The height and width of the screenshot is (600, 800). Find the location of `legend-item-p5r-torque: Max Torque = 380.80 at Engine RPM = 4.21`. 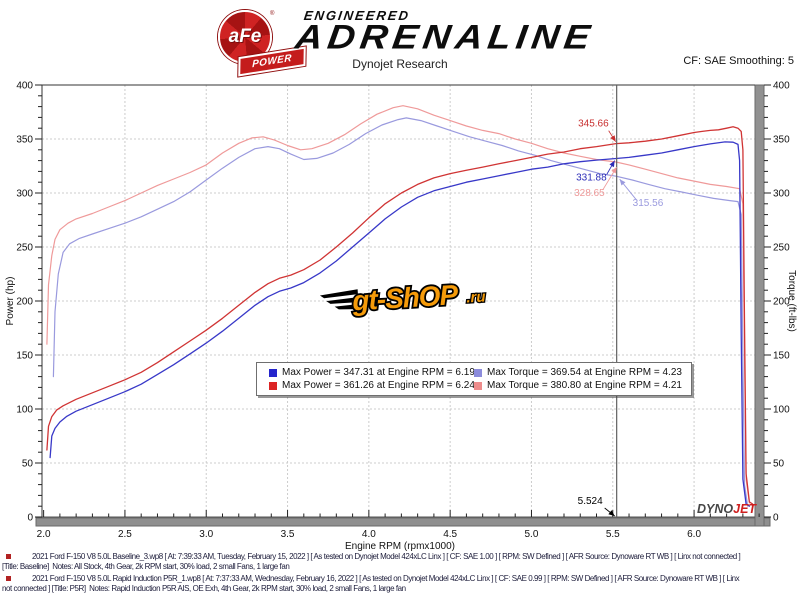

legend-item-p5r-torque: Max Torque = 380.80 at Engine RPM = 4.21 is located at coordinates (580, 385).